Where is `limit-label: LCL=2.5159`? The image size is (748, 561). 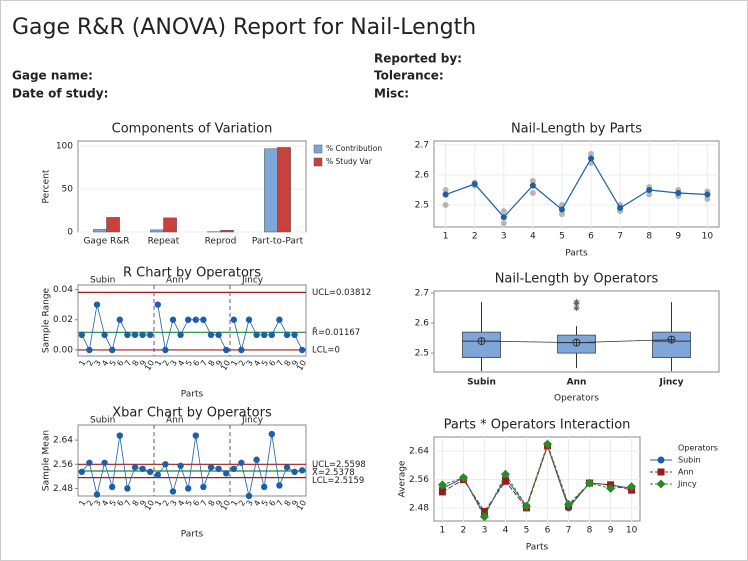 limit-label: LCL=2.5159 is located at coordinates (338, 481).